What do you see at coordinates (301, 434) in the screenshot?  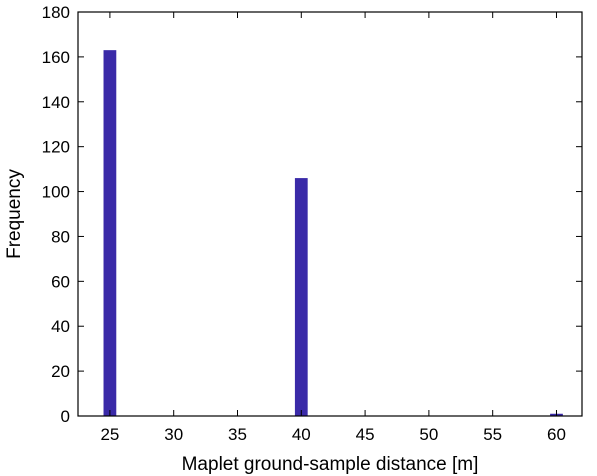 I see `x-tick-label-40: 40` at bounding box center [301, 434].